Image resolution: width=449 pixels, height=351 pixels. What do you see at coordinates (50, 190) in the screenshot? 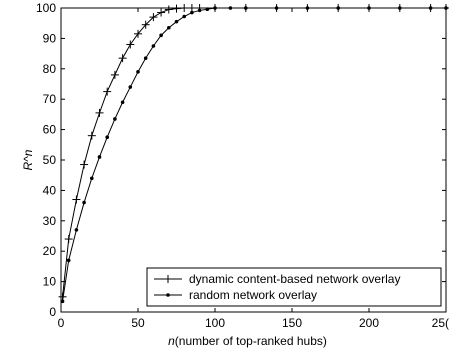
I see `y-tick-label: 40` at bounding box center [50, 190].